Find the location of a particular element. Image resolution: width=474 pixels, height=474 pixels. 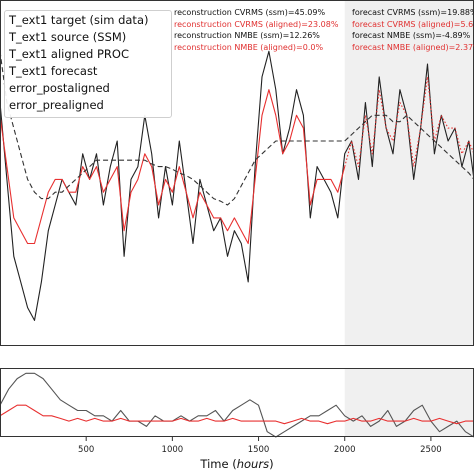

legend-entry: error_postaligned is located at coordinates (59, 88).